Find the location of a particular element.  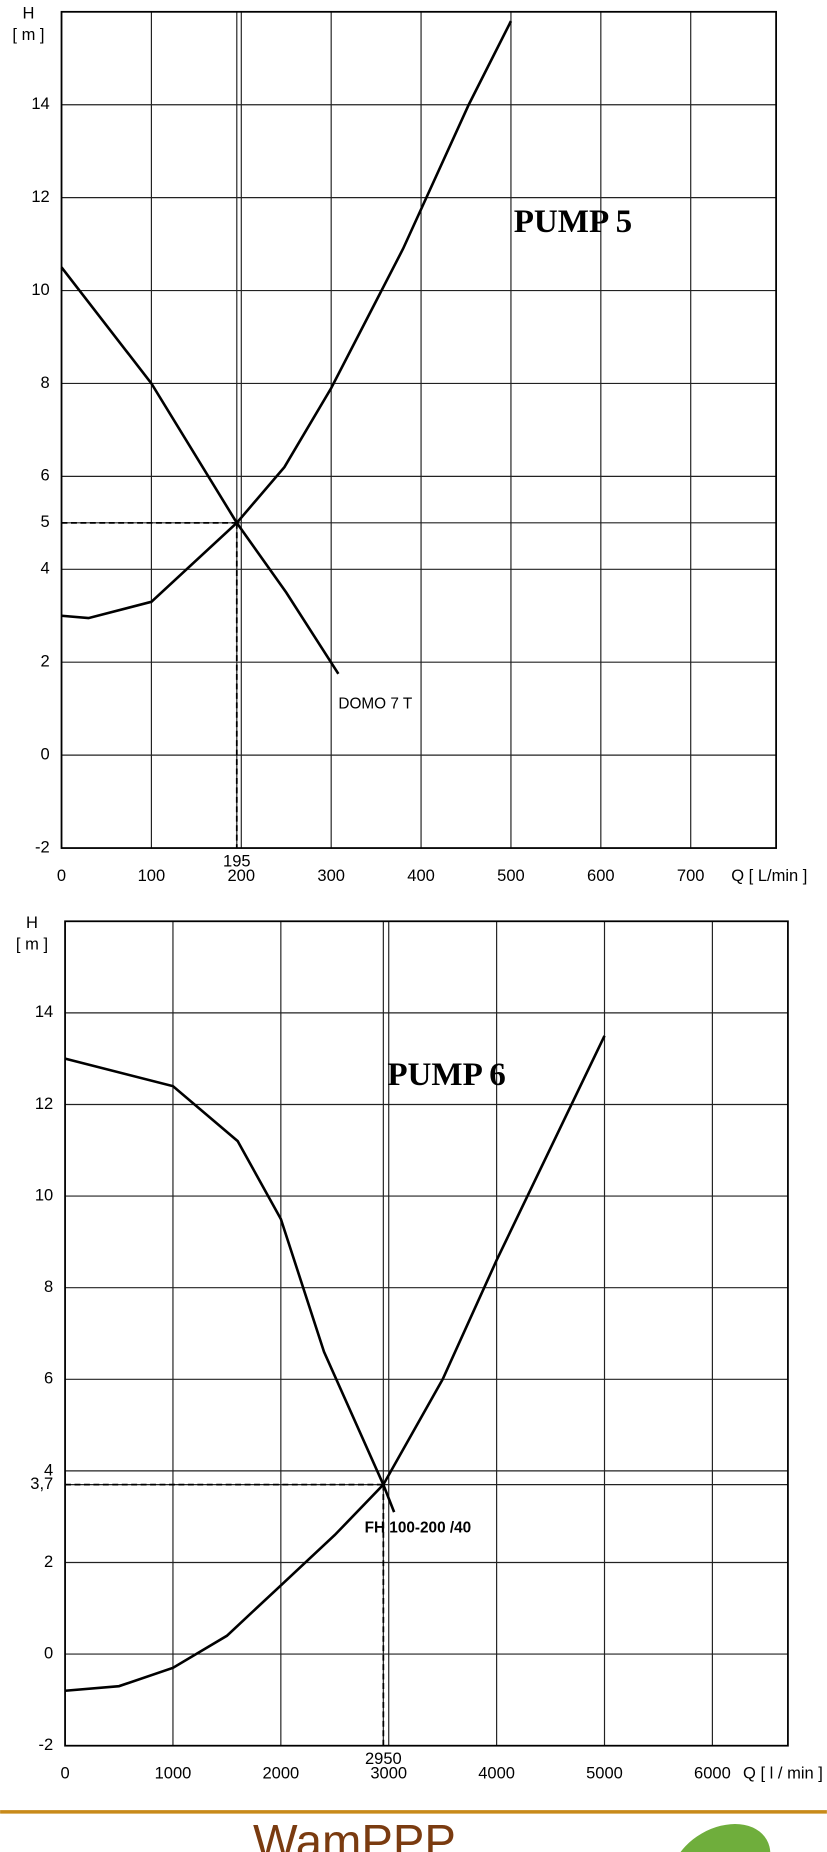

x-tick-label: 2000 is located at coordinates (280, 1772).